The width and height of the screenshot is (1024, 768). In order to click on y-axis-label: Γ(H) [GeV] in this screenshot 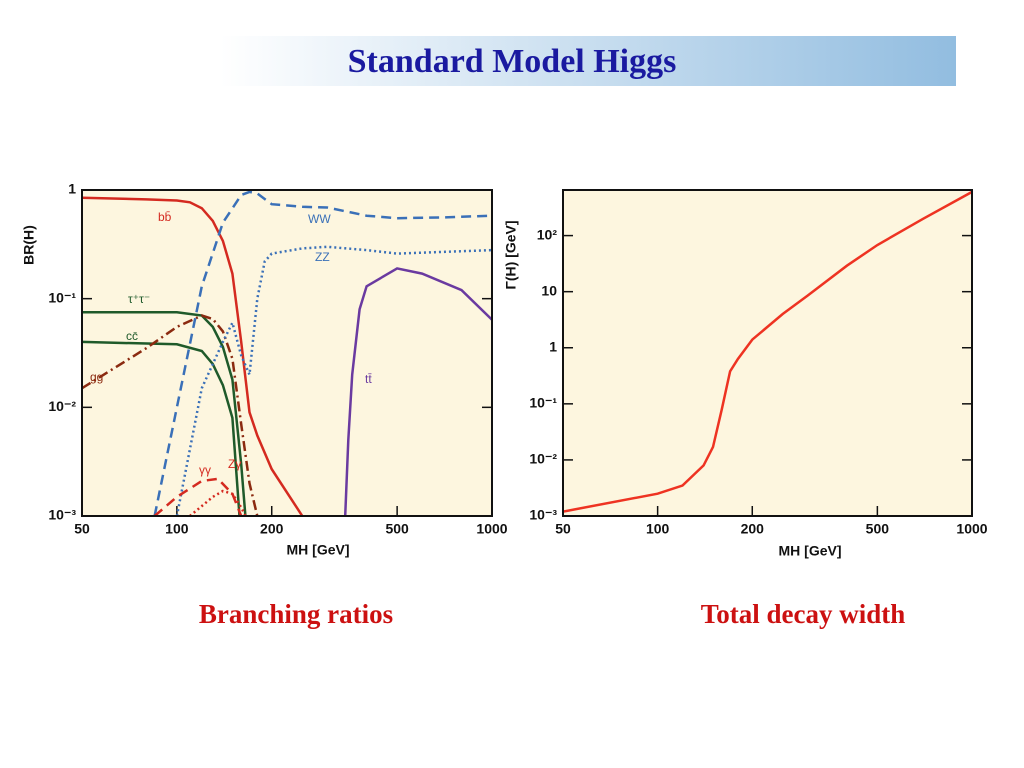, I will do `click(511, 254)`.